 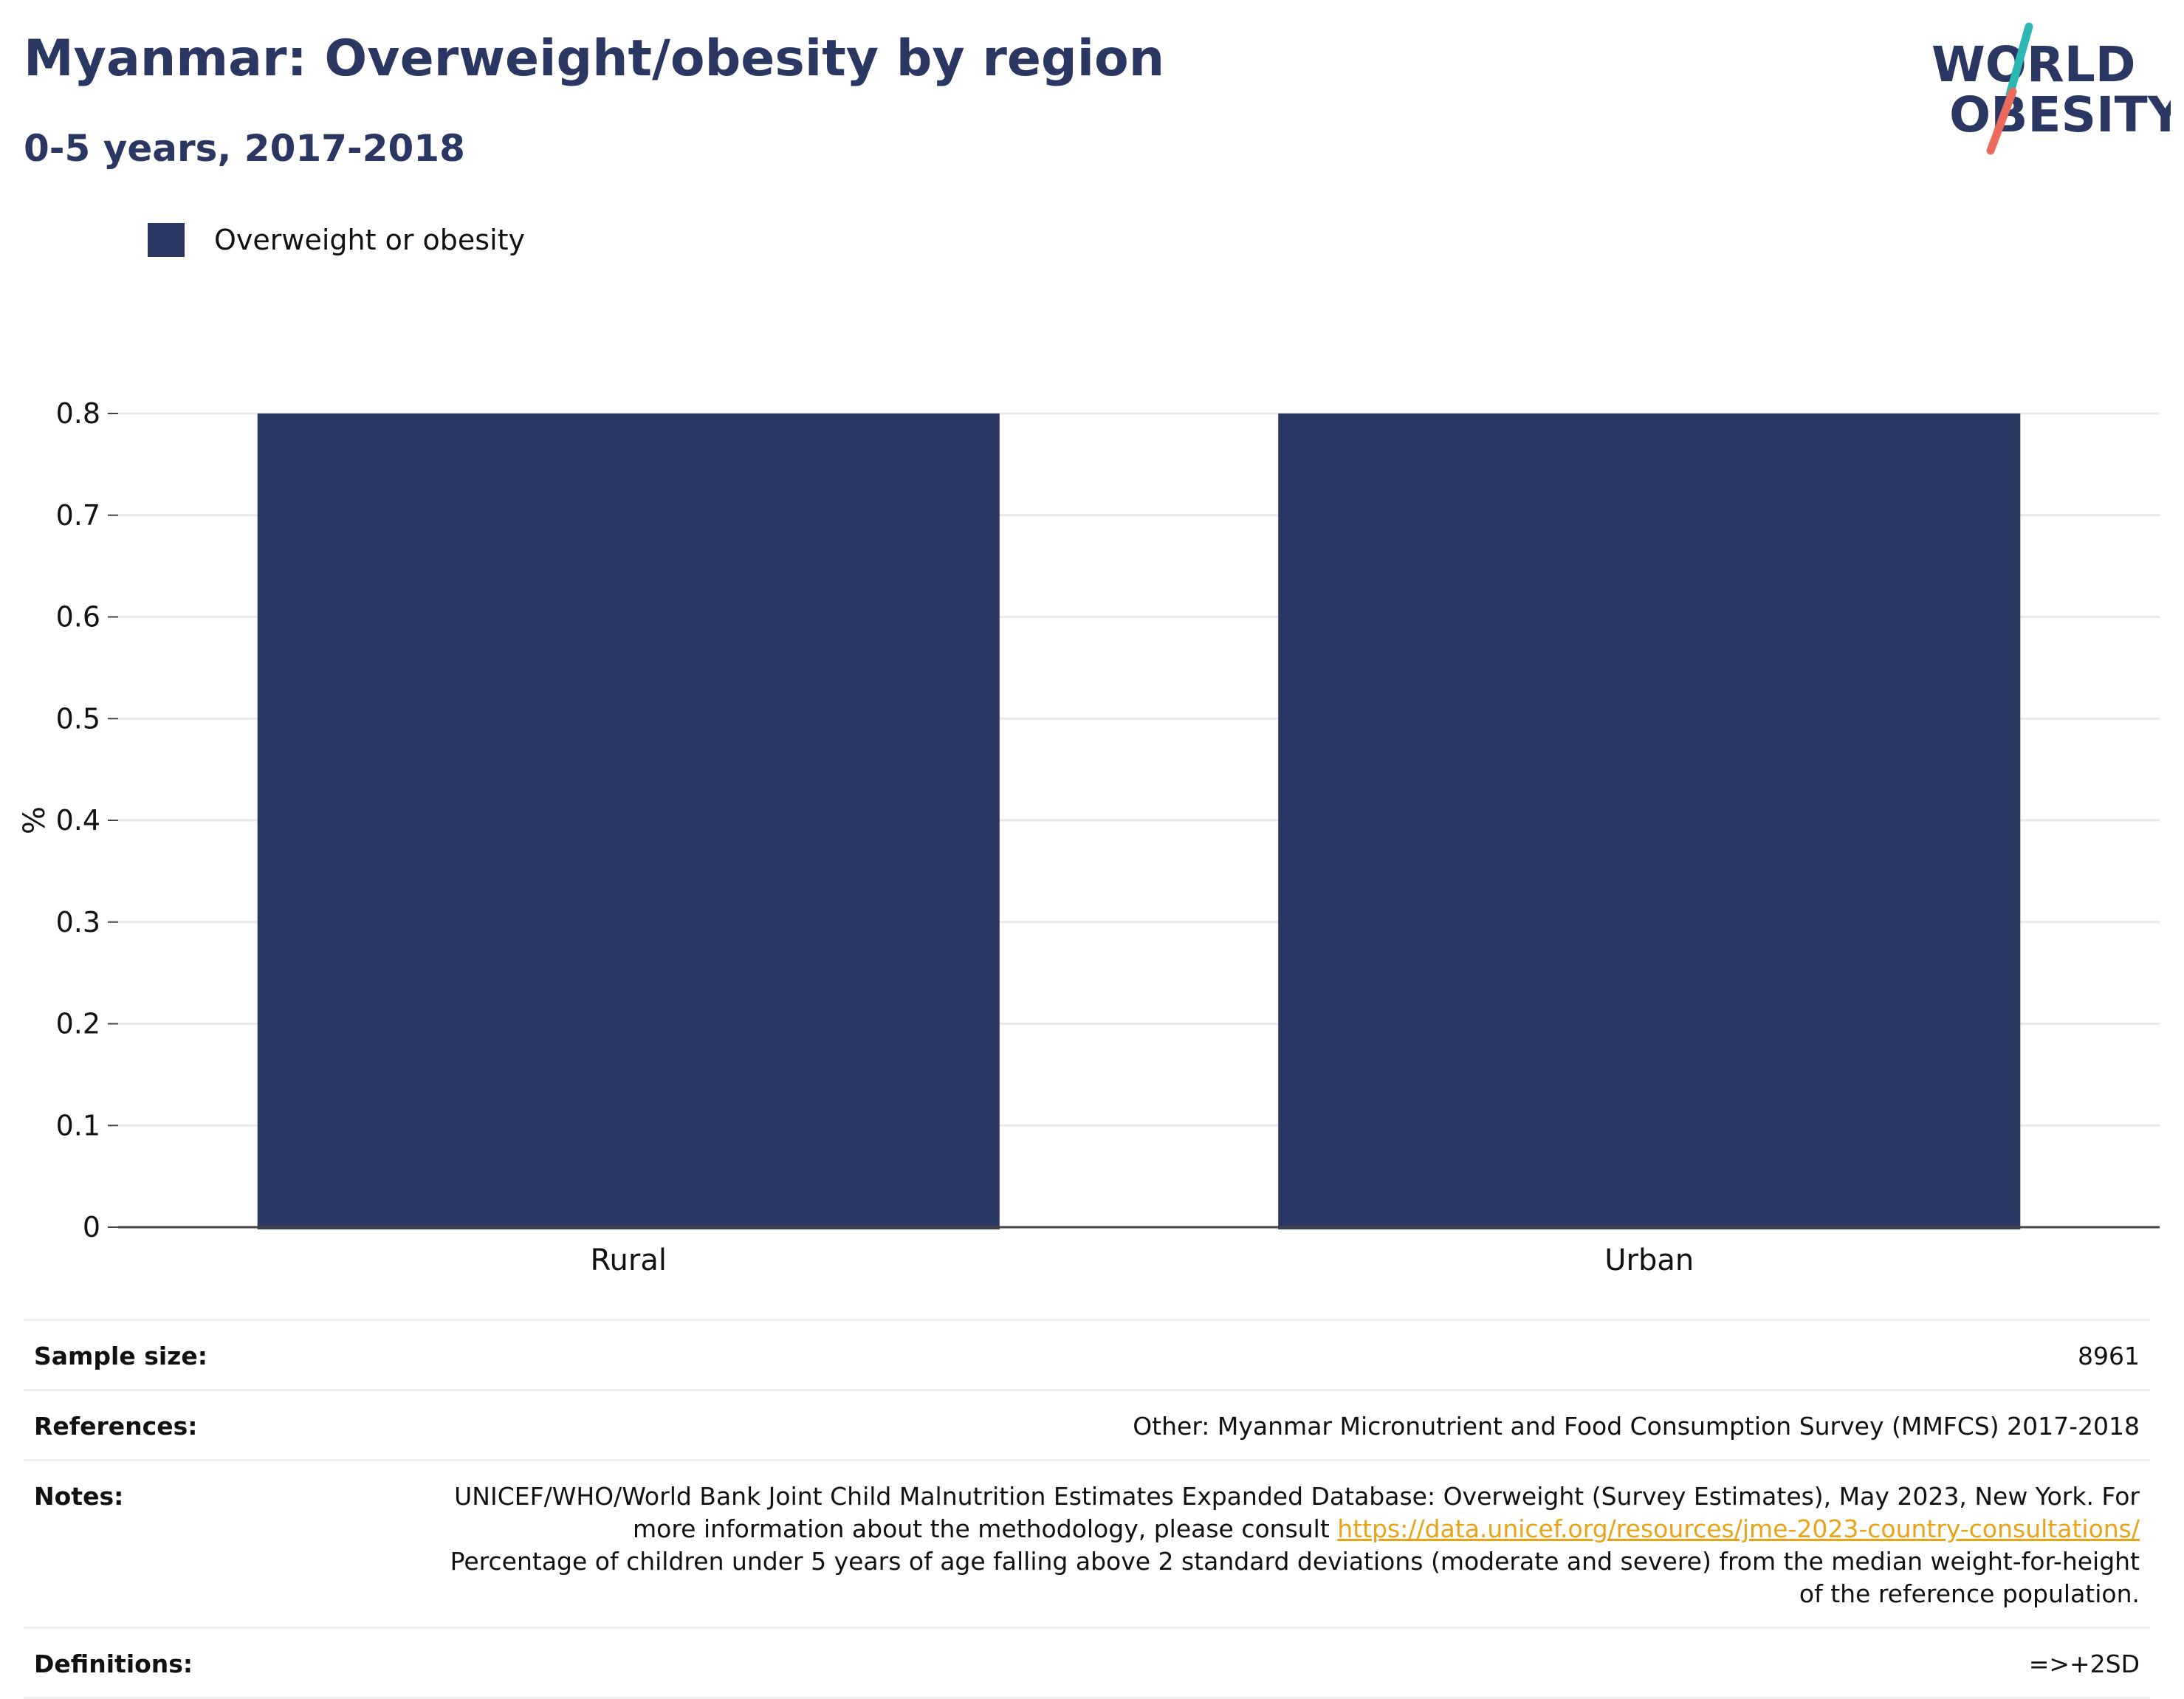 What do you see at coordinates (245, 148) in the screenshot?
I see `chart-subtitle: 0-5 years, 2017-2018` at bounding box center [245, 148].